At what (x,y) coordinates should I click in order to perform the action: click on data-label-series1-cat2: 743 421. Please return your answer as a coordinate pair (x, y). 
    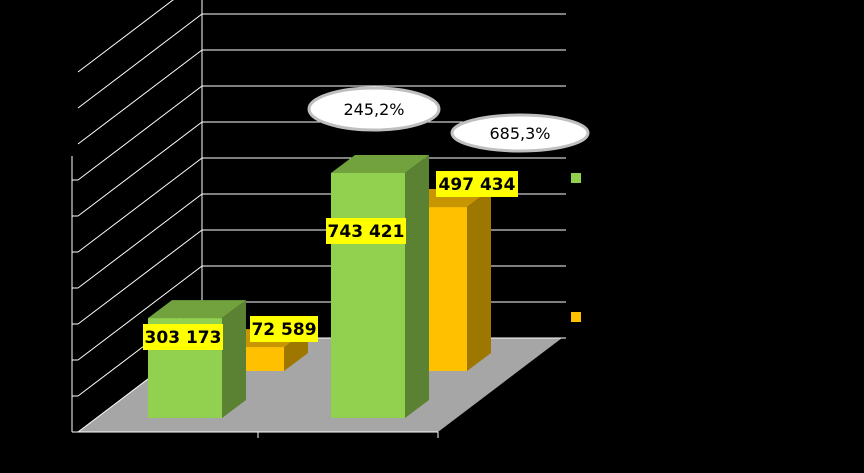
    Looking at the image, I should click on (366, 231).